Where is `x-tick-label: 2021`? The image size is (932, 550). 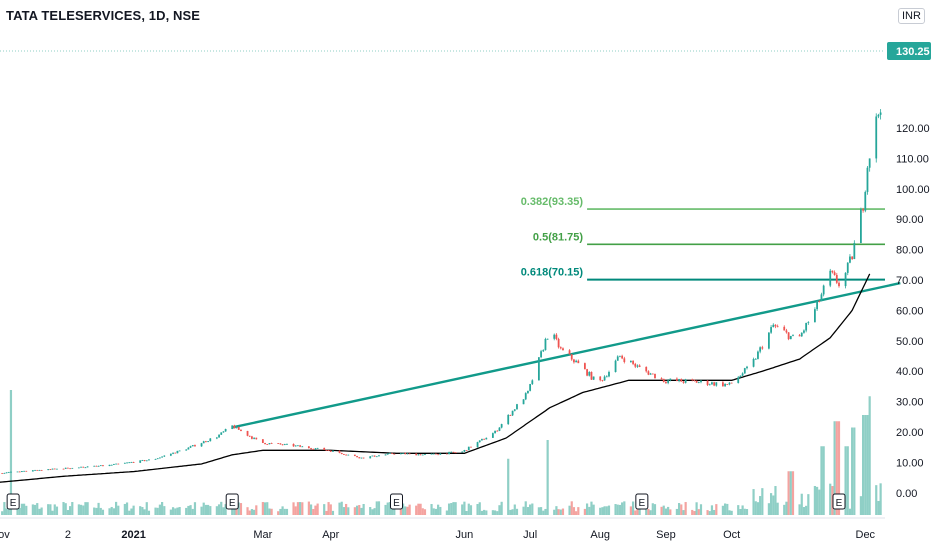 x-tick-label: 2021 is located at coordinates (133, 535).